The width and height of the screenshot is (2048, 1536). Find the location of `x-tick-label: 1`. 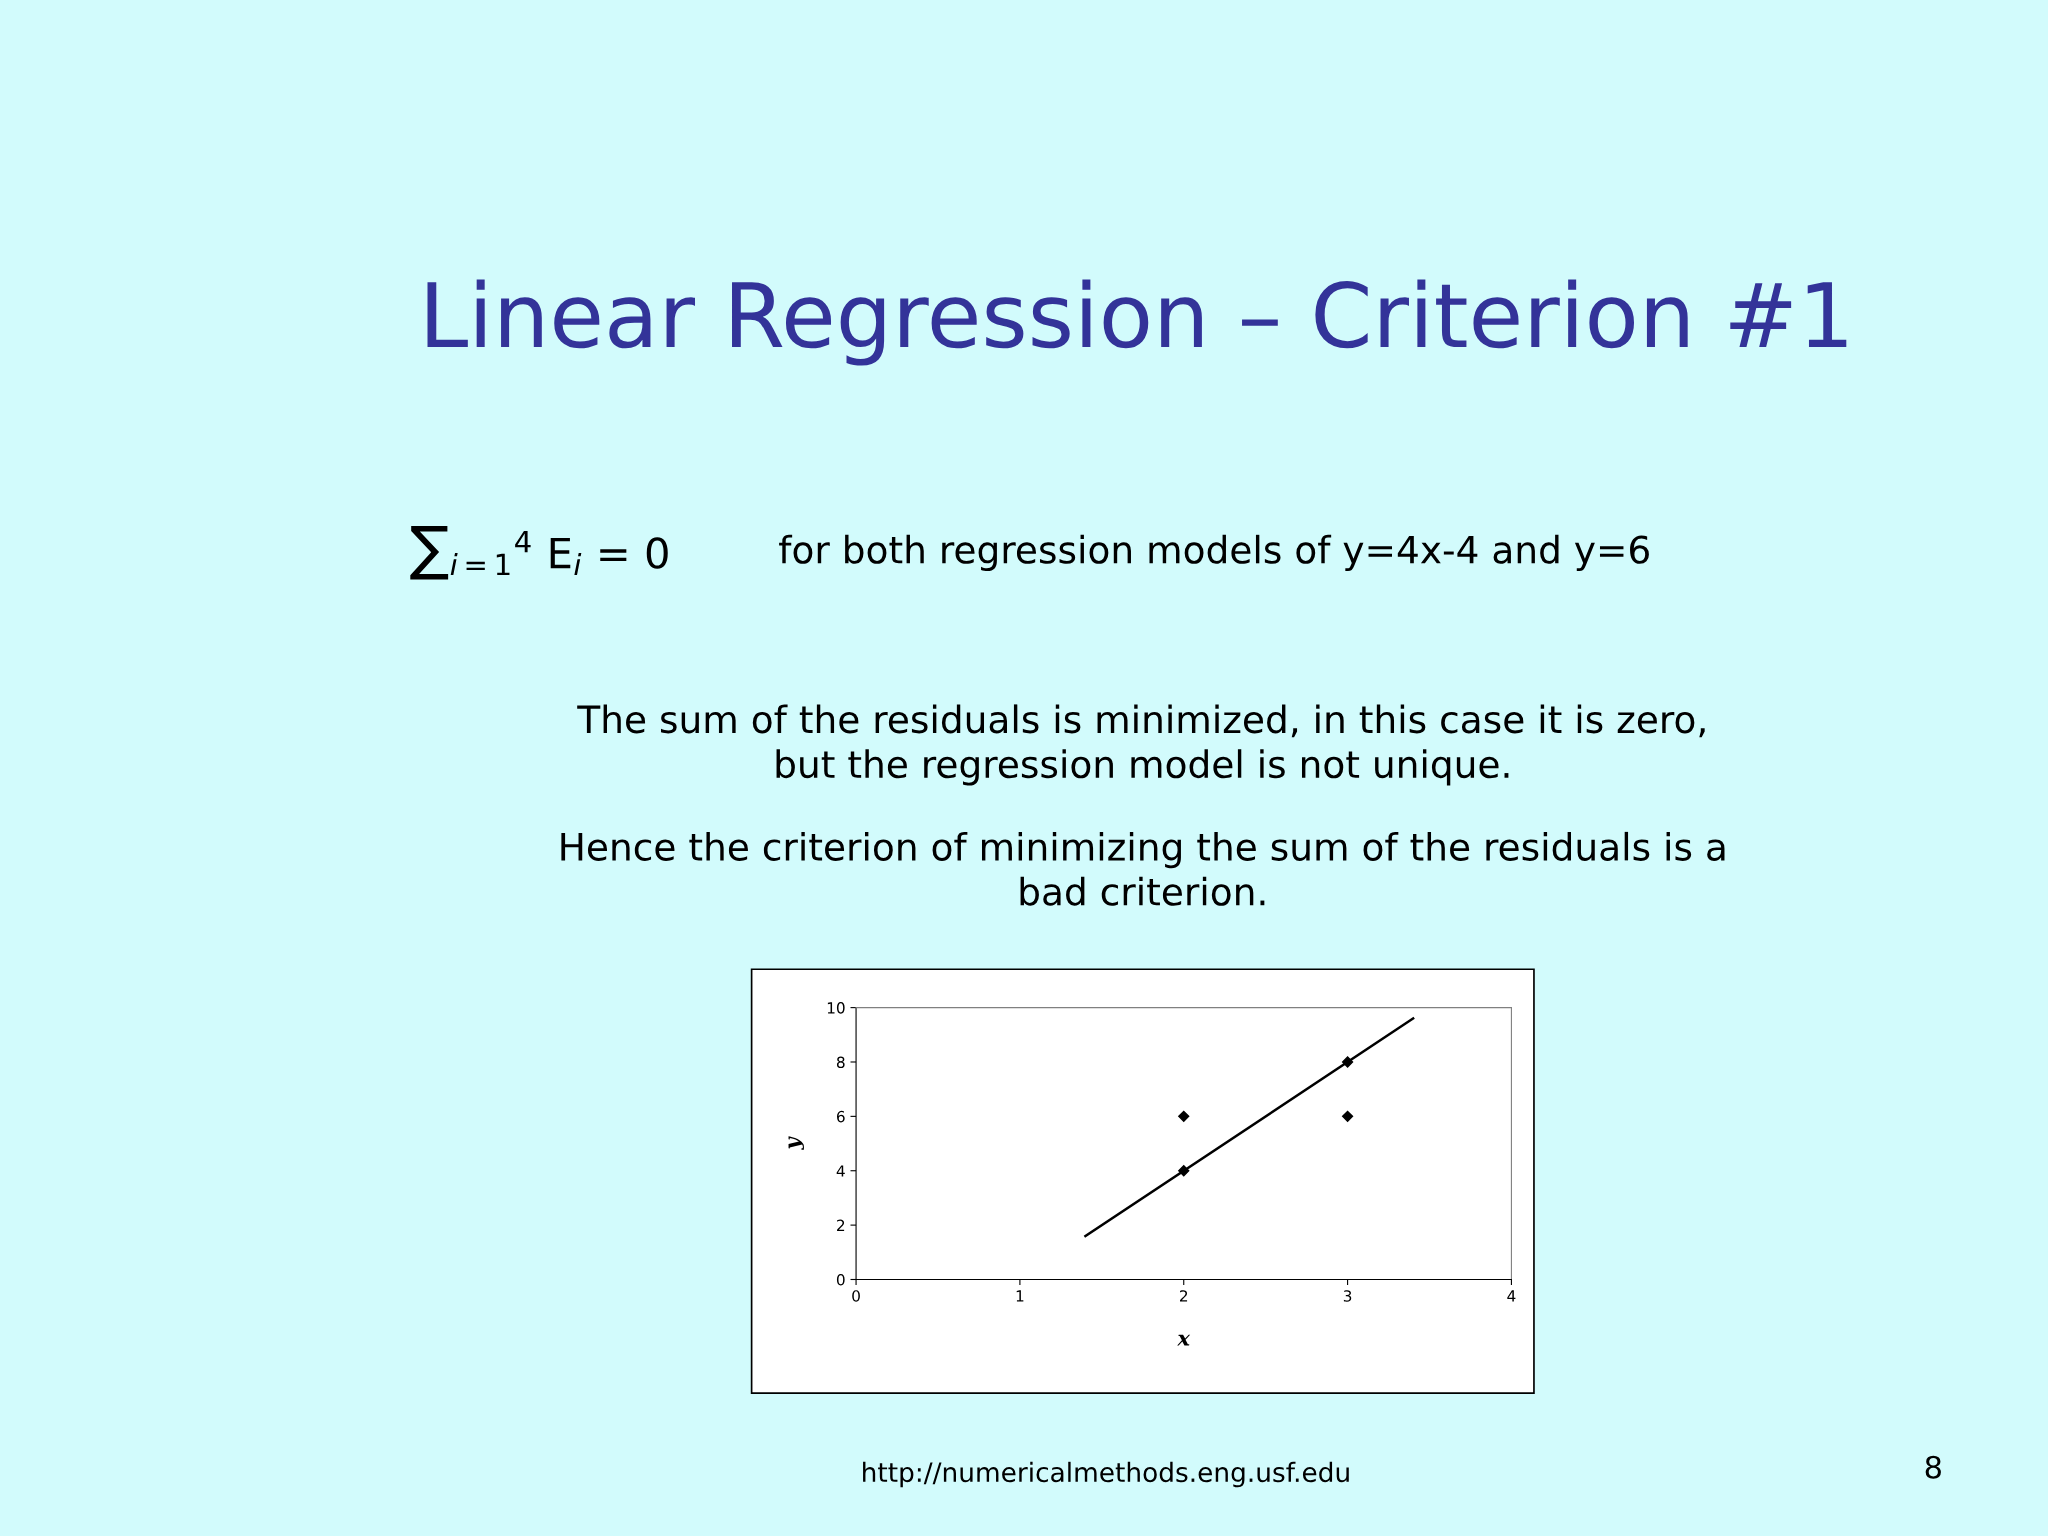

x-tick-label: 1 is located at coordinates (1020, 1296).